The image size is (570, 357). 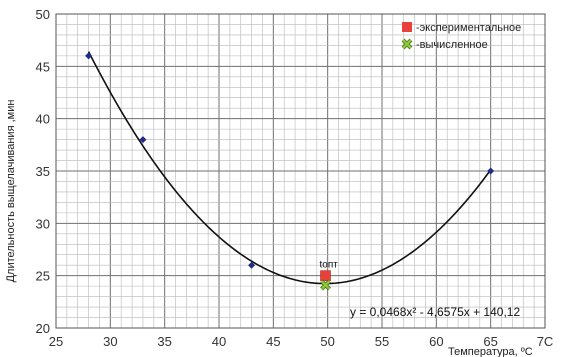 What do you see at coordinates (43, 223) in the screenshot?
I see `y-tick-label: 30` at bounding box center [43, 223].